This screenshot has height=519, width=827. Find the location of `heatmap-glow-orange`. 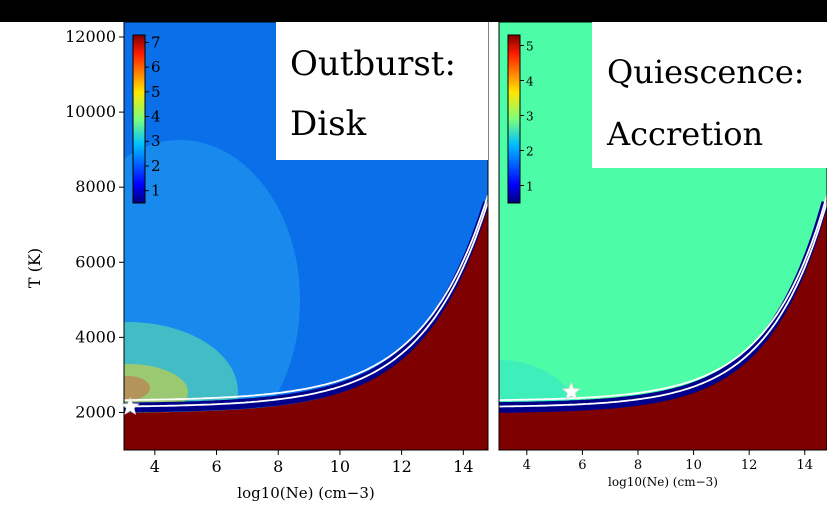

heatmap-glow-orange is located at coordinates (137, 388).